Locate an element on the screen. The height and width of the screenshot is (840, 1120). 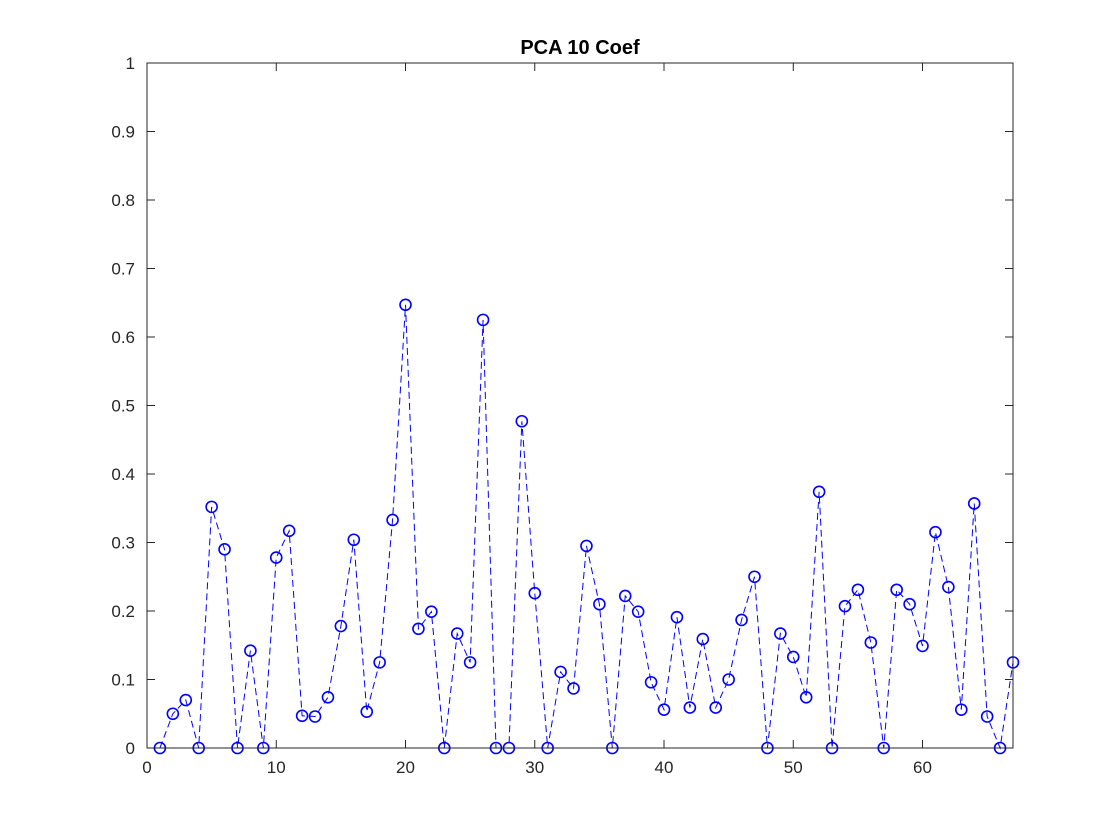
y-tick-label: 1 is located at coordinates (130, 63).